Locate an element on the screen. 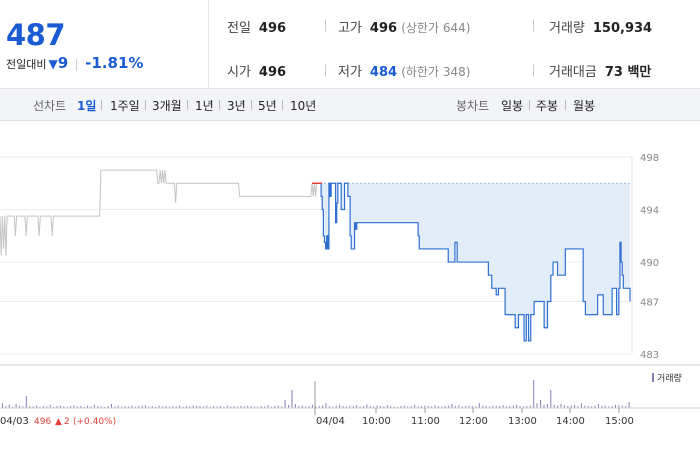 The height and width of the screenshot is (450, 700). change-percent: -1.81% is located at coordinates (114, 63).